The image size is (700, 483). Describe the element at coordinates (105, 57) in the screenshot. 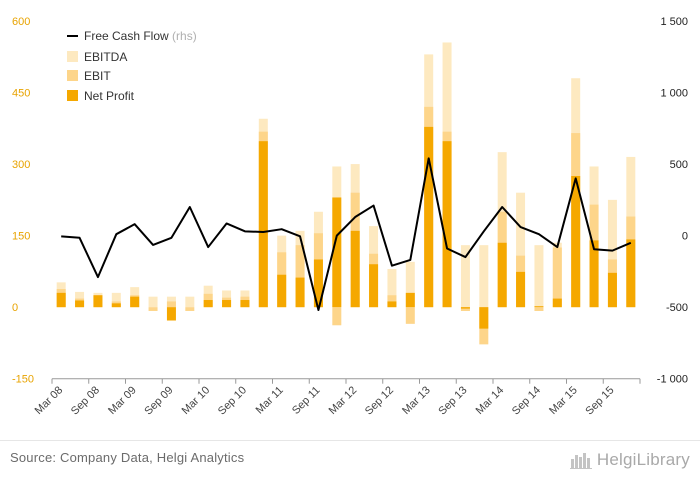

I see `legend-label-ebitda: EBITDA` at that location.